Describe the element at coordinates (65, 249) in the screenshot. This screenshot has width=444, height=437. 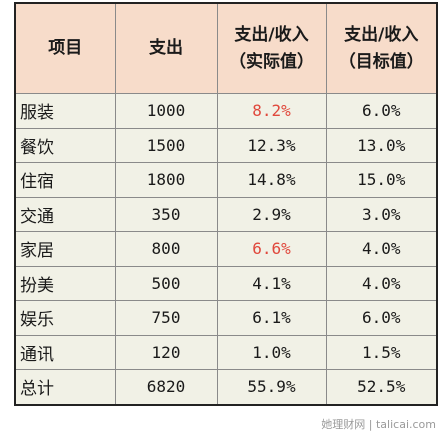
I see `cell-item: 家居` at that location.